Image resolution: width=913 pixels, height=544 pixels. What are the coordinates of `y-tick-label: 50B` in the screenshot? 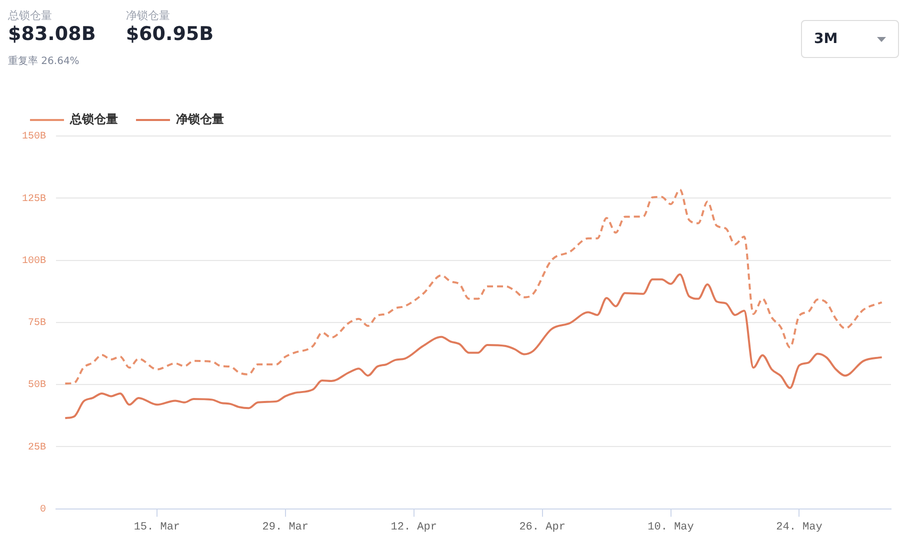 It's located at (37, 386).